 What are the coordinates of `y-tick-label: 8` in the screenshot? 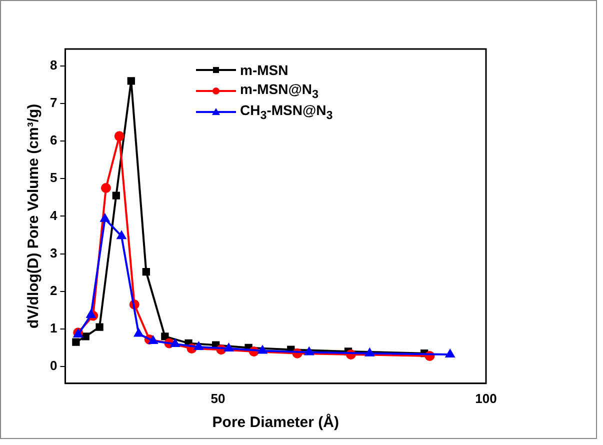 It's located at (54, 64).